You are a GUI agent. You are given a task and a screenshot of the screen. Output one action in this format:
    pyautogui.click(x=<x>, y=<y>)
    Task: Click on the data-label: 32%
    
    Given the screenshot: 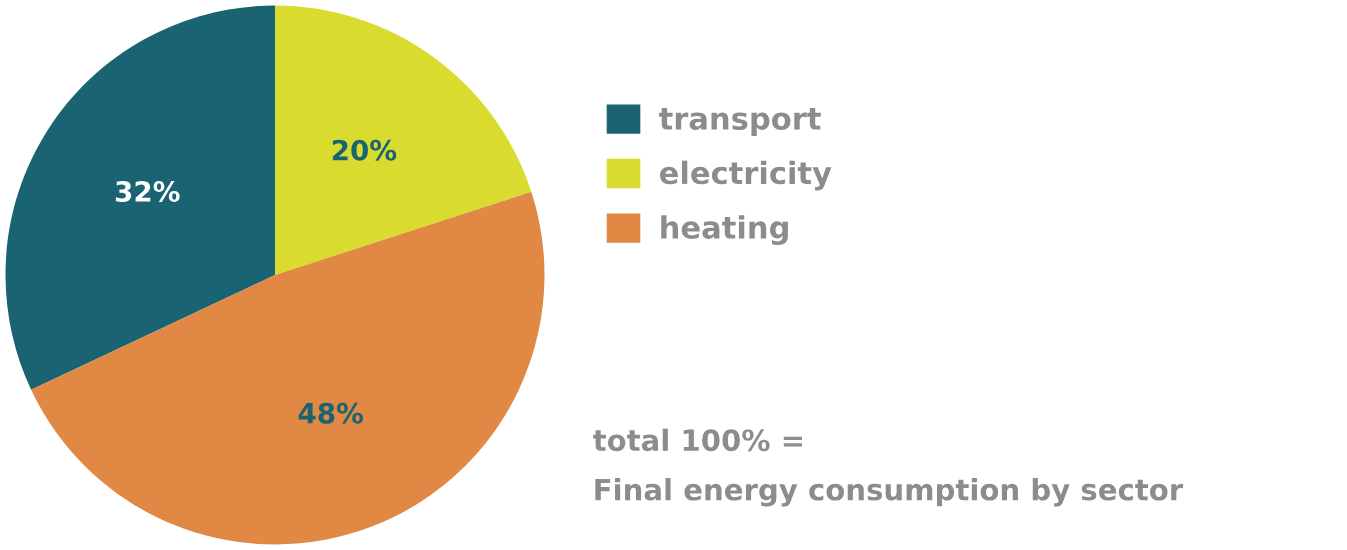 What is the action you would take?
    pyautogui.click(x=147, y=192)
    